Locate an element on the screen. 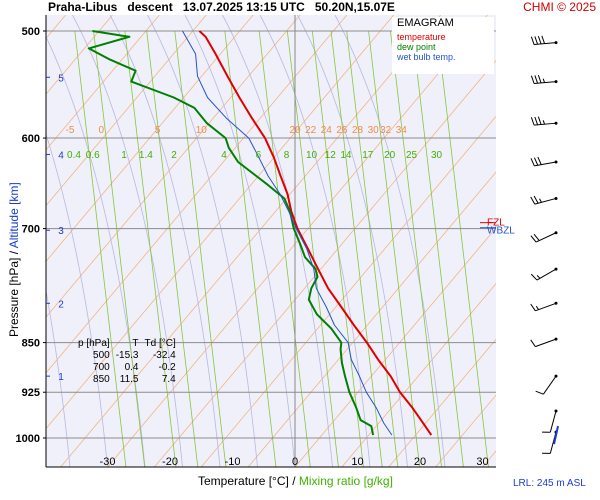 The height and width of the screenshot is (500, 600). table-cell: 0.4 is located at coordinates (131, 367).